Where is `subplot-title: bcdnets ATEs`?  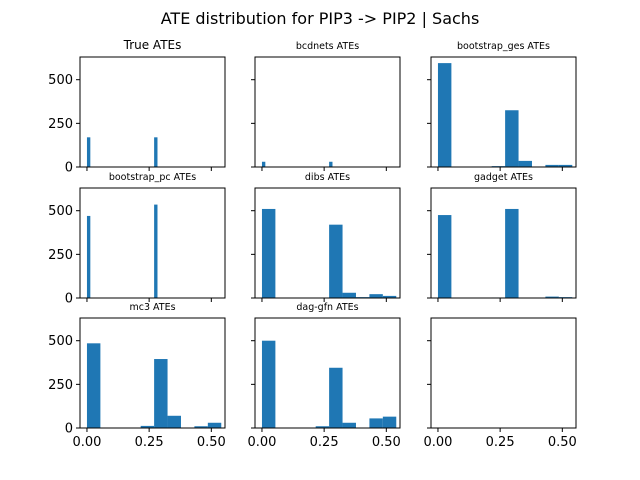 subplot-title: bcdnets ATEs is located at coordinates (327, 46).